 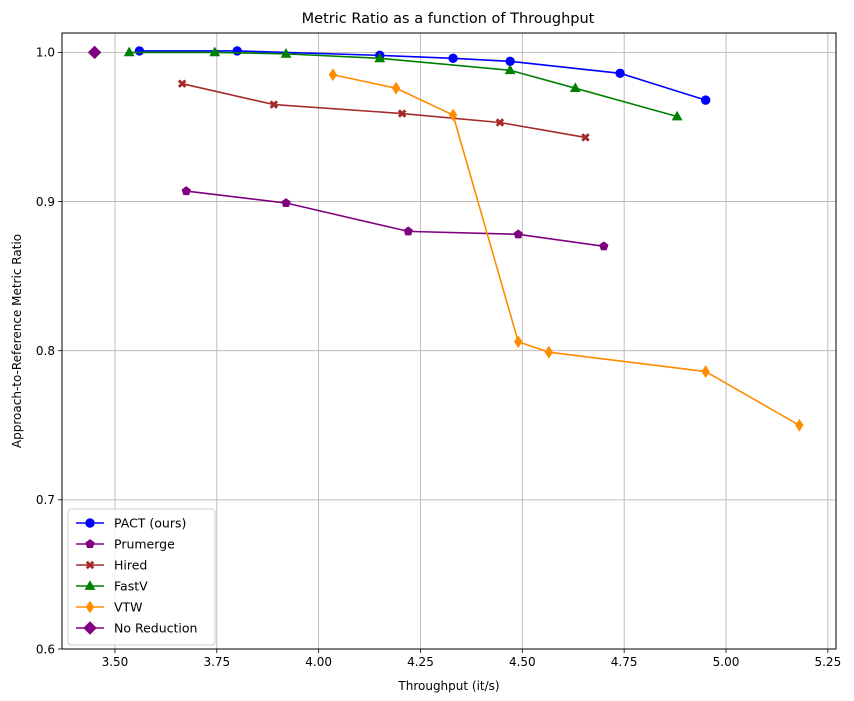 What do you see at coordinates (471, 659) in the screenshot?
I see `x-axis: 3.50 3.75 4.00 4.25 4.50 4.75 5.00 5.25` at bounding box center [471, 659].